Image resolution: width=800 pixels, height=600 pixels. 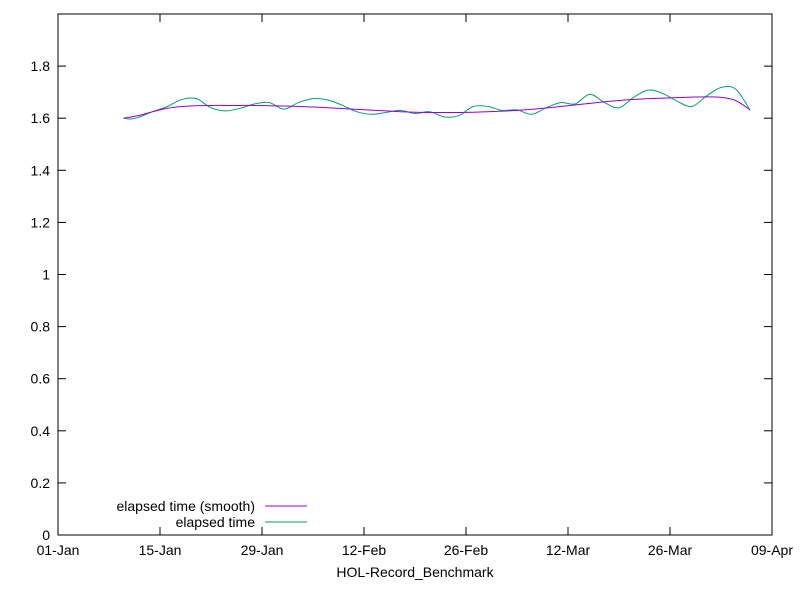 What do you see at coordinates (41, 379) in the screenshot?
I see `y-tick-label: 0.6` at bounding box center [41, 379].